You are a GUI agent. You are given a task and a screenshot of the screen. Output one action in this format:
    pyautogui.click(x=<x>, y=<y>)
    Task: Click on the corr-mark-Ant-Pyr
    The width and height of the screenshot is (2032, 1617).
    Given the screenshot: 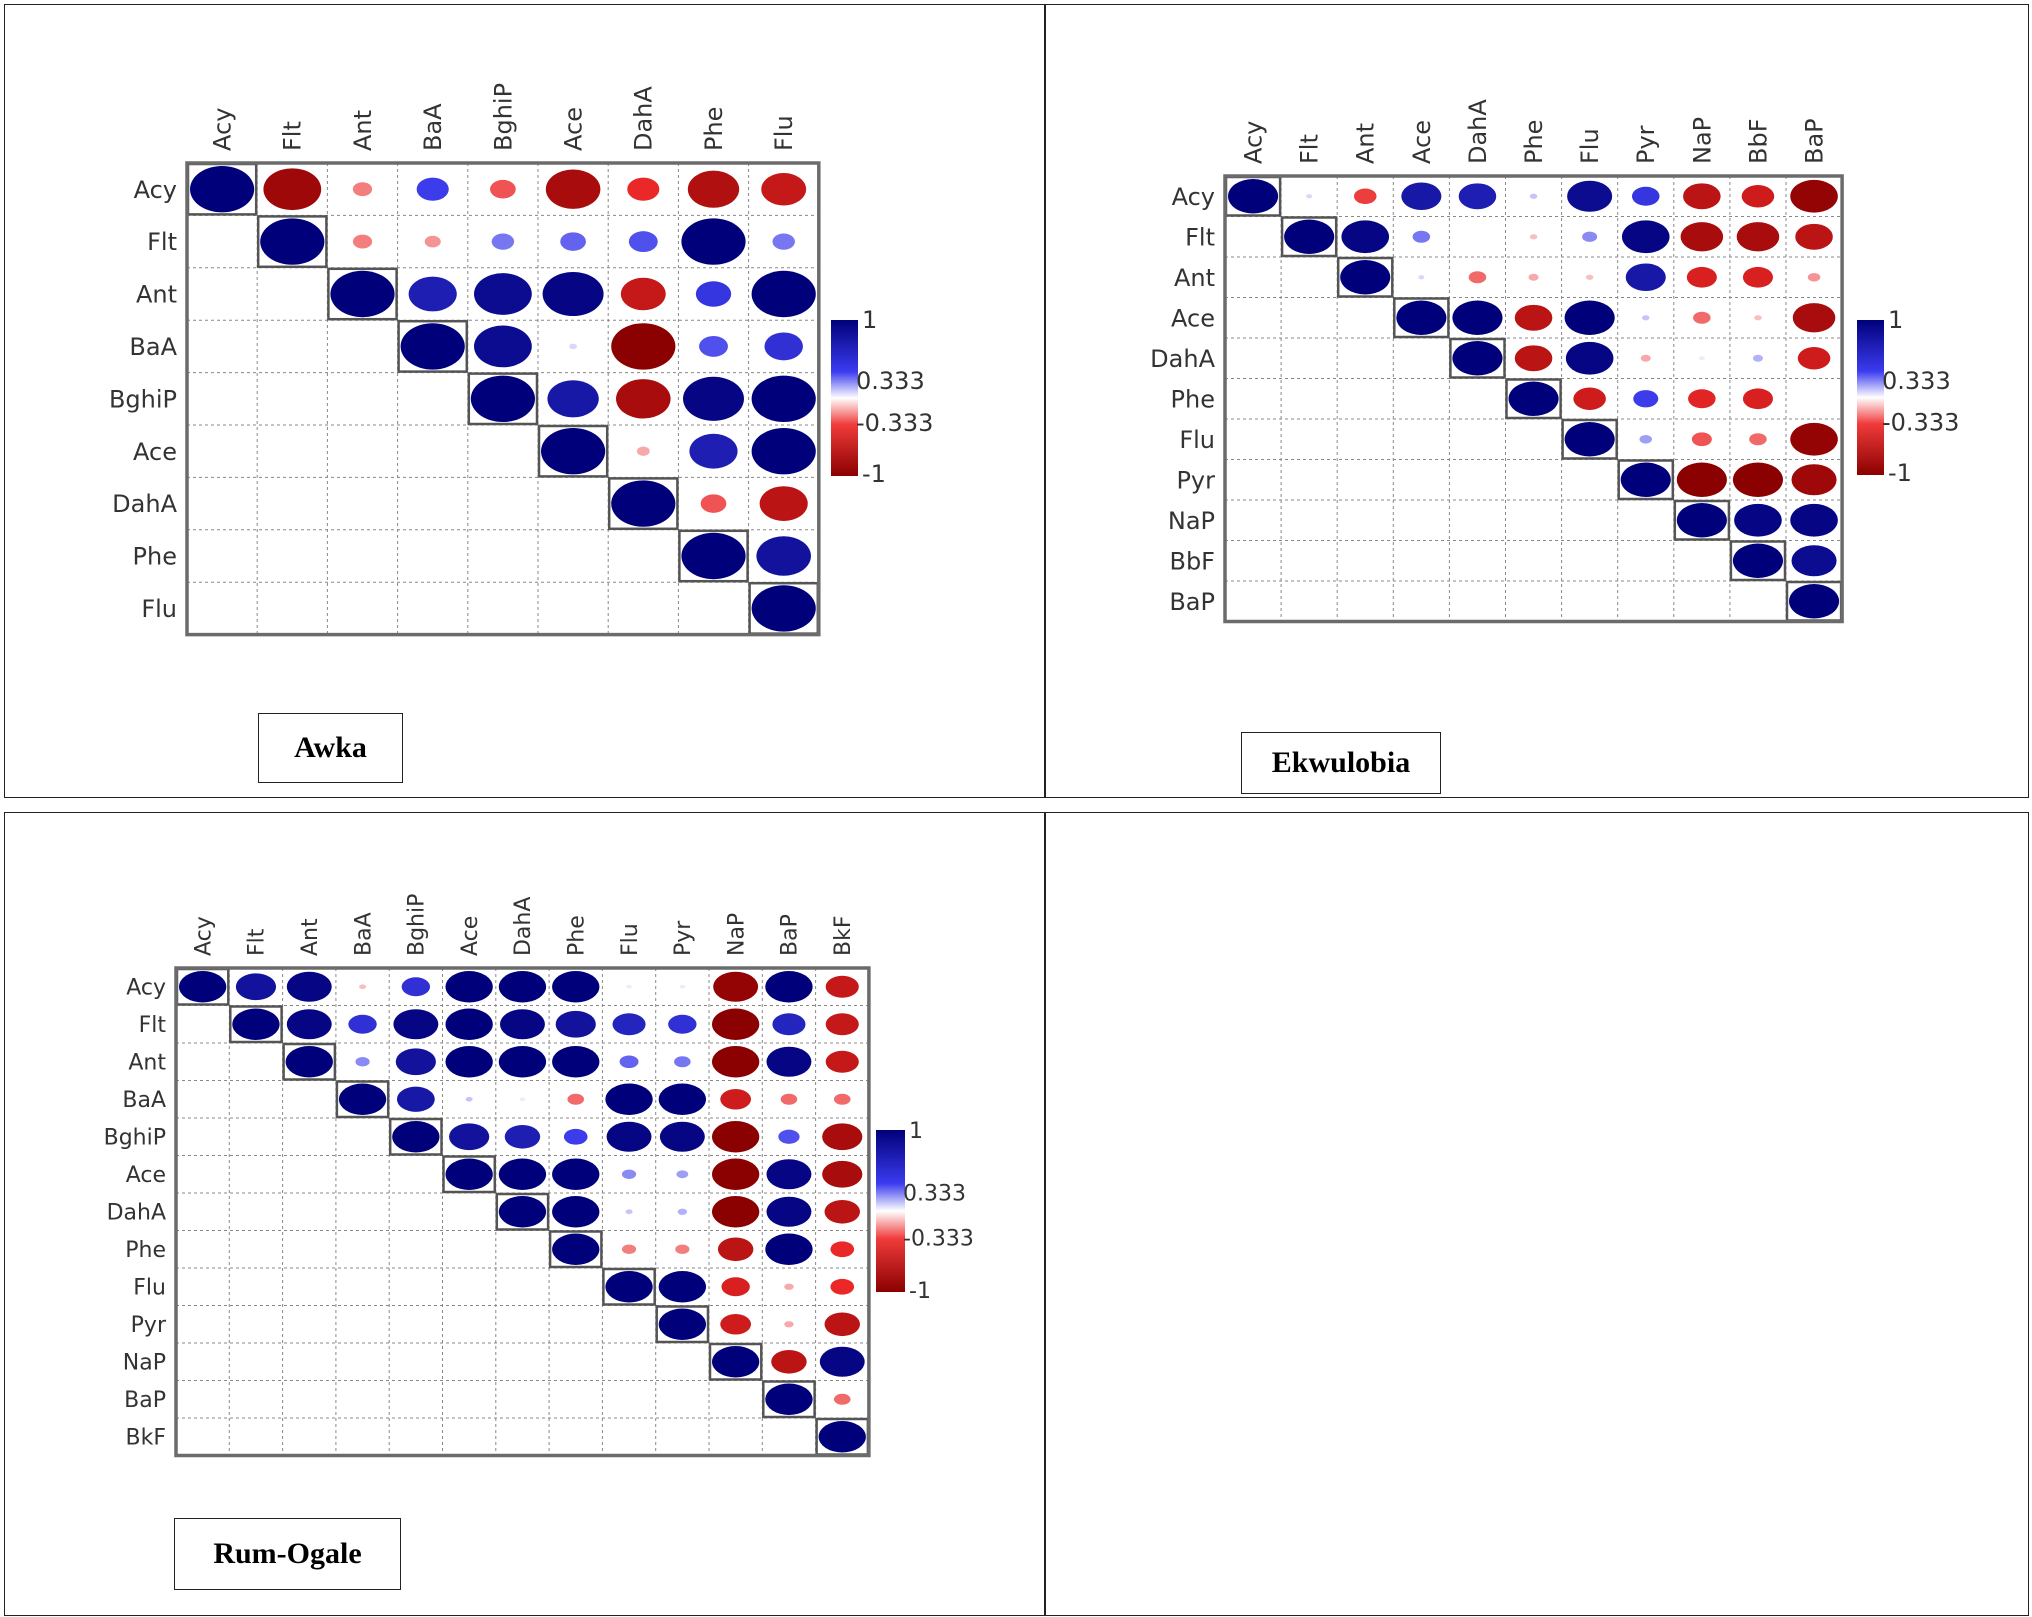 What is the action you would take?
    pyautogui.click(x=682, y=1062)
    